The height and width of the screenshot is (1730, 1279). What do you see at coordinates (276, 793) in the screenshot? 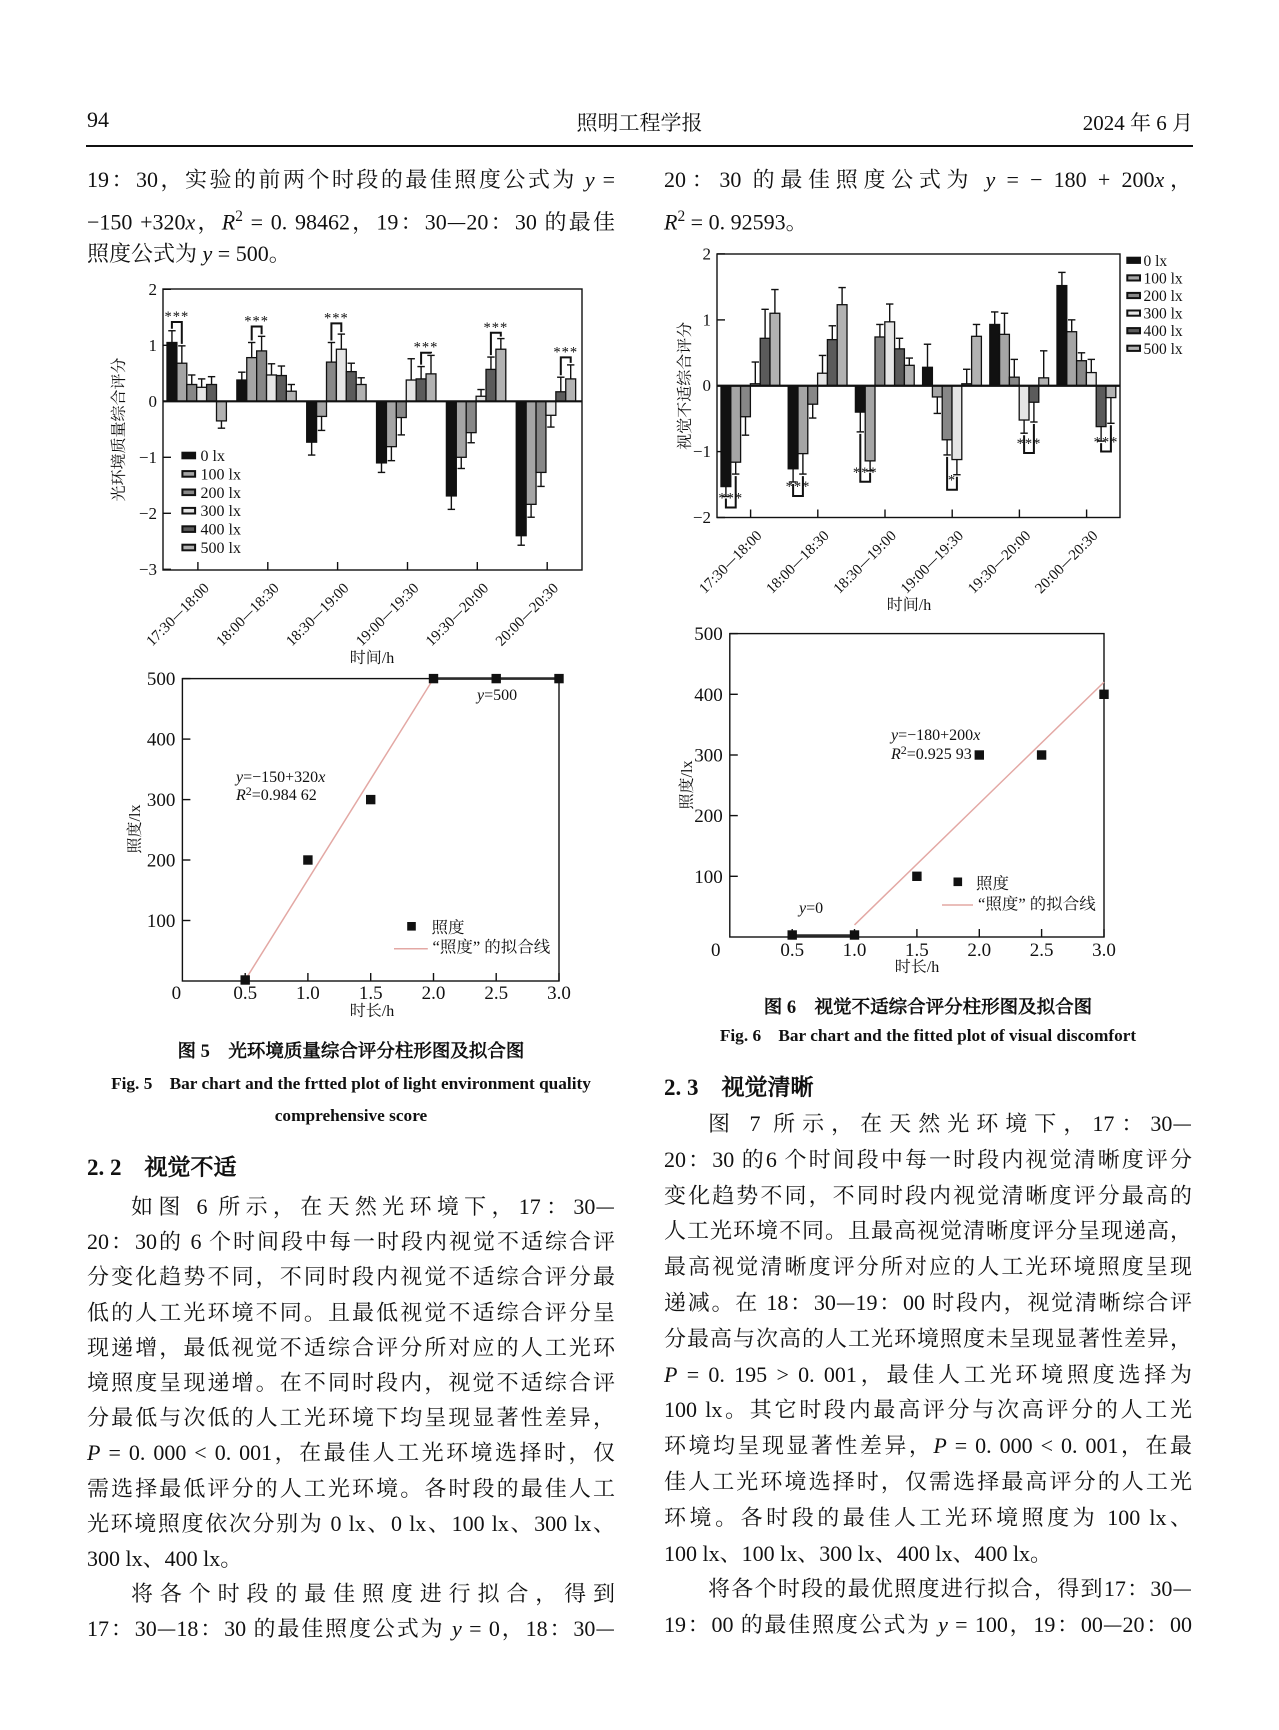
I see `svg-text: R2=0.984 62` at bounding box center [276, 793].